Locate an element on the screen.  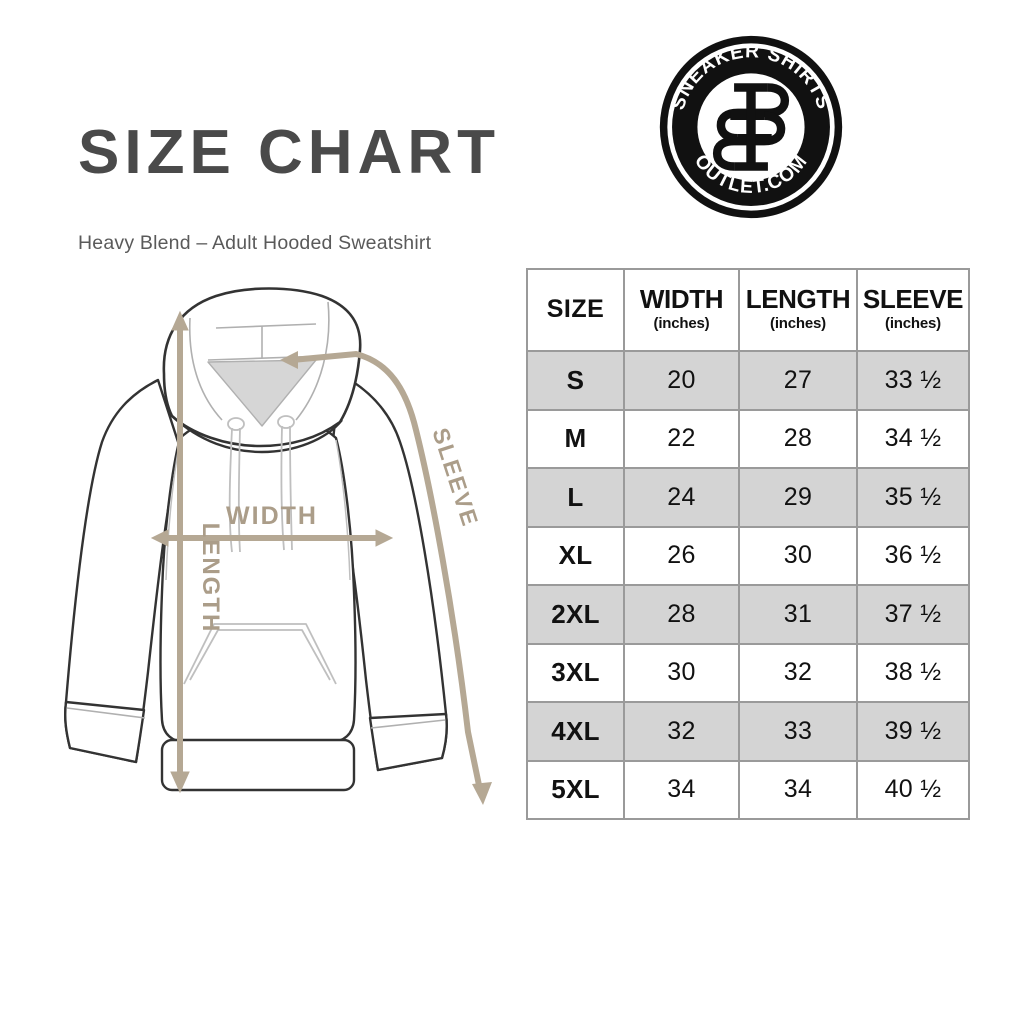
cell-length: 29 is located at coordinates (798, 497).